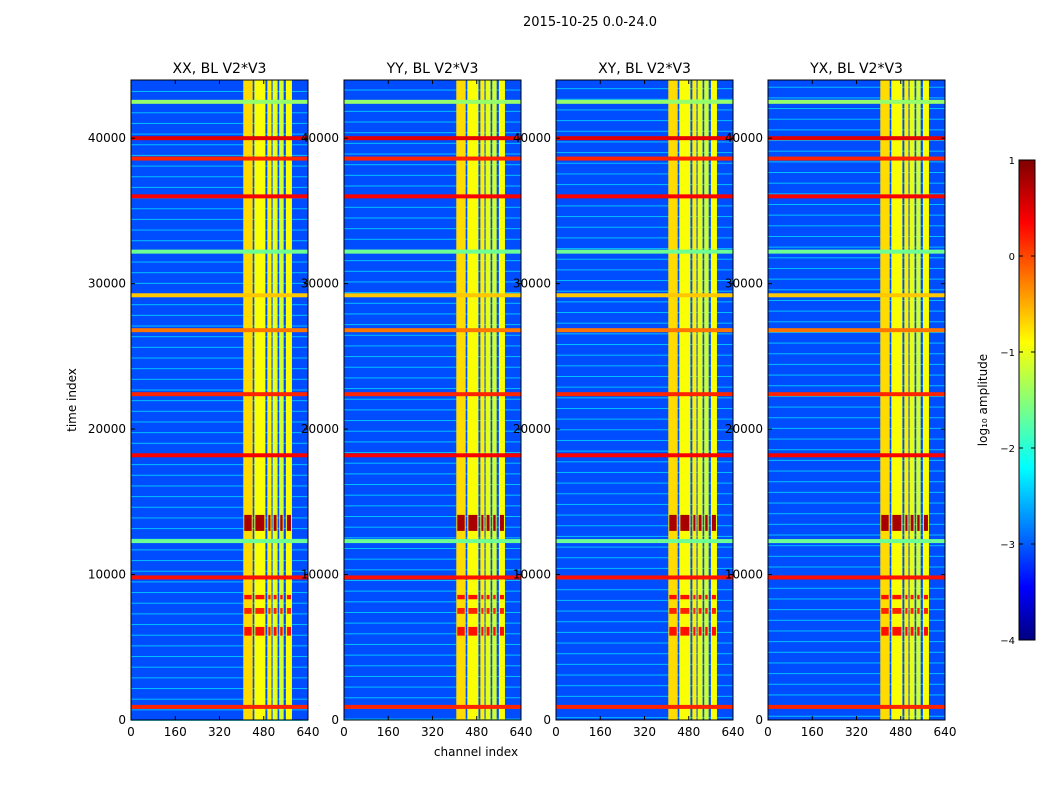  Describe the element at coordinates (1006, 401) in the screenshot. I see `colorbar: 1 0 −1 −2 −3 −4 log₁₀ amplitude` at that location.